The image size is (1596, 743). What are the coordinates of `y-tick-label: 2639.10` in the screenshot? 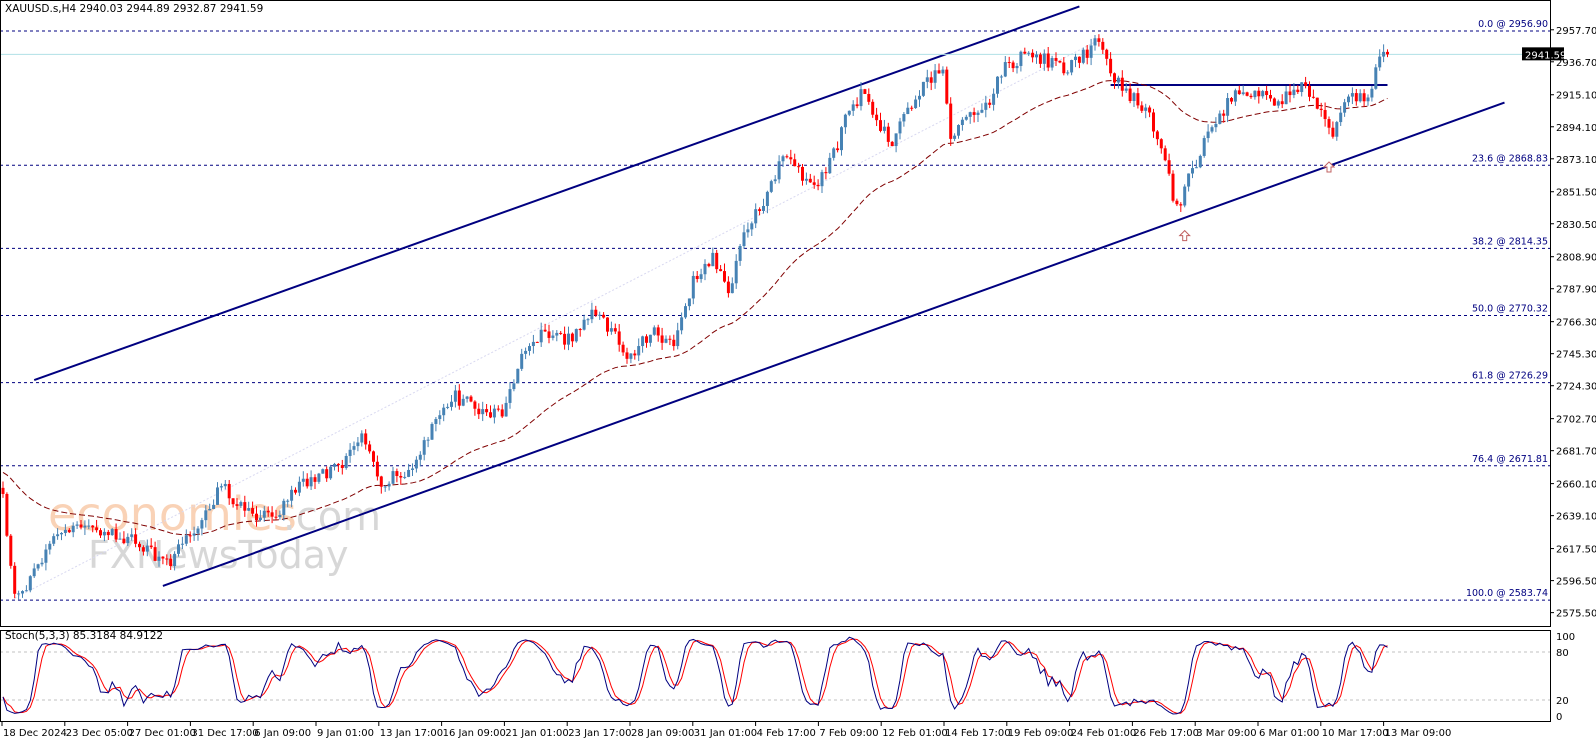 It's located at (1576, 517).